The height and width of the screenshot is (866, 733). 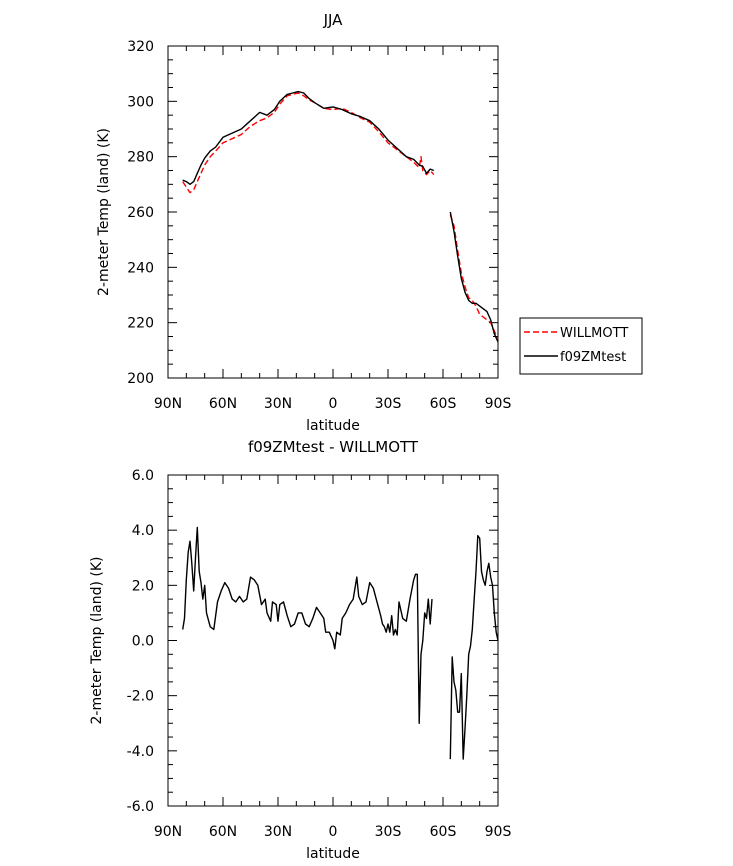 What do you see at coordinates (140, 752) in the screenshot?
I see `y-tick-label: -4.0` at bounding box center [140, 752].